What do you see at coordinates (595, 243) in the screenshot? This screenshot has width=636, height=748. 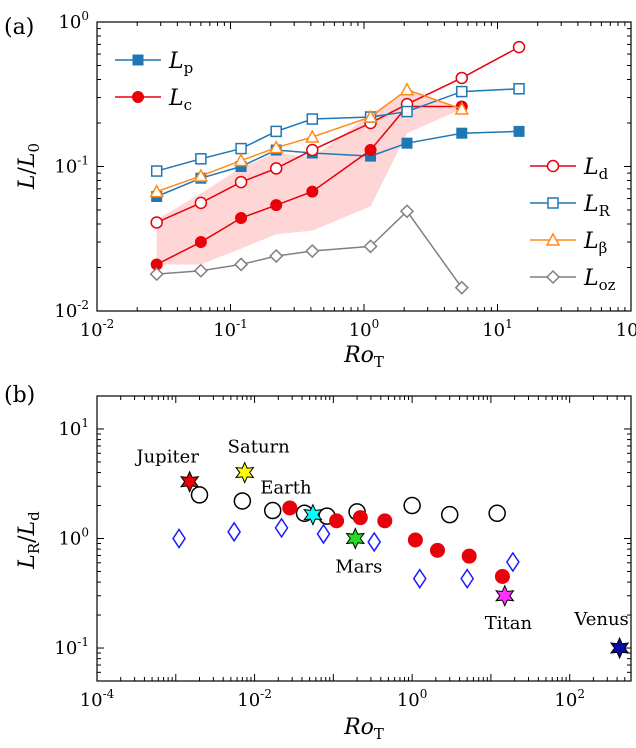 I see `legend-label-Lbeta: Lβ` at bounding box center [595, 243].